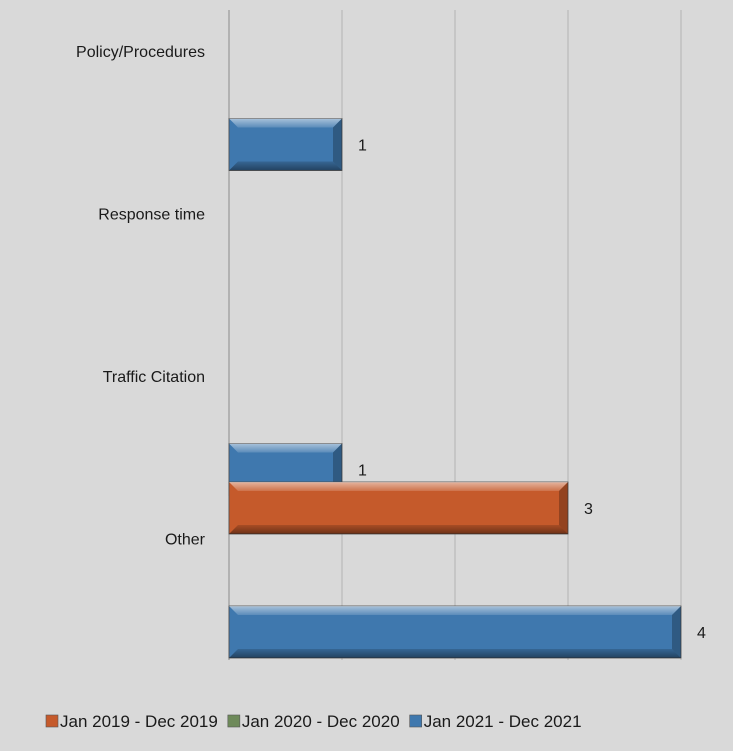 This screenshot has width=733, height=751. What do you see at coordinates (285, 144) in the screenshot?
I see `bar-policy-procedures-jan-2021-dec-2021` at bounding box center [285, 144].